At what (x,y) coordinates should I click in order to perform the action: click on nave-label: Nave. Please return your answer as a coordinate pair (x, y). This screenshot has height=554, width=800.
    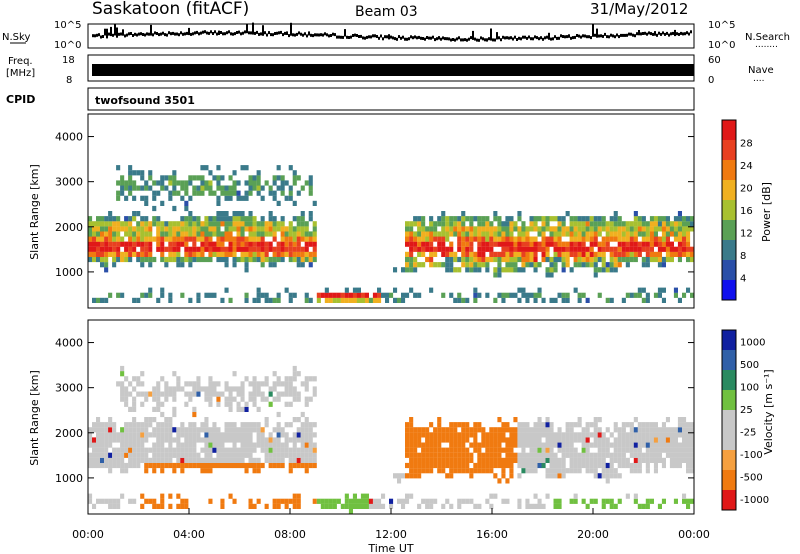
    Looking at the image, I should click on (761, 70).